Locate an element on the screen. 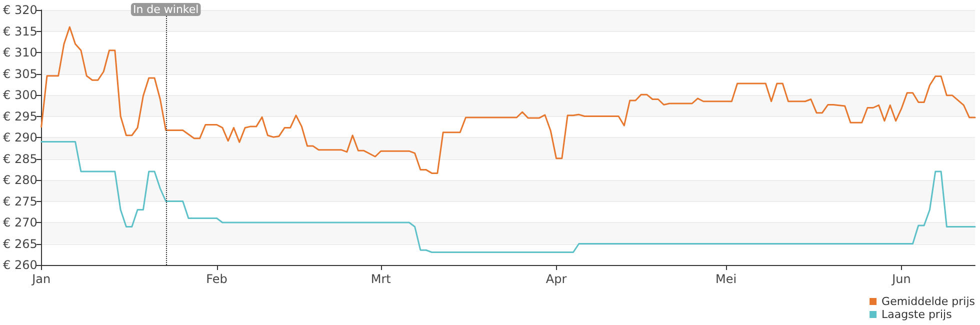 This screenshot has height=325, width=980. y-tick-label: € 315 is located at coordinates (20, 31).